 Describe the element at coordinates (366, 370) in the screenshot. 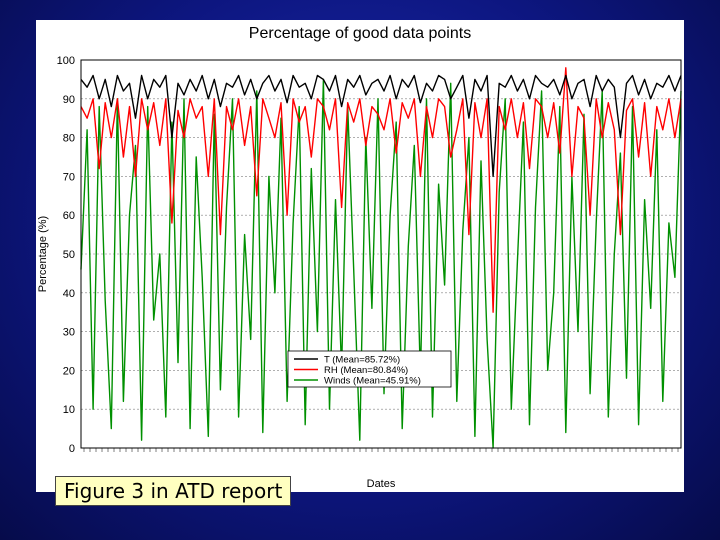

I see `legend-entry: RH (Mean=80.84%)` at that location.